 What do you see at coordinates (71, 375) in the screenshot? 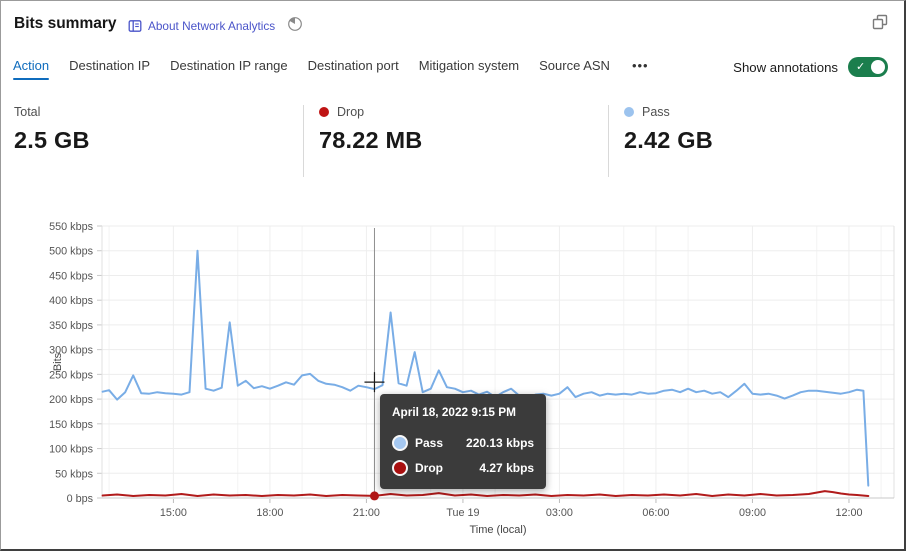
I see `svg-text: 250 kbps` at bounding box center [71, 375].